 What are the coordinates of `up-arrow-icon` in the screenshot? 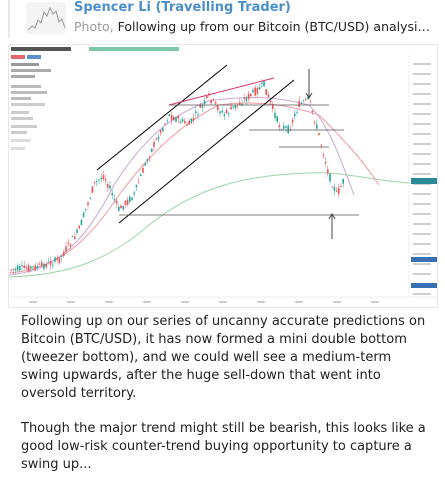 It's located at (332, 226).